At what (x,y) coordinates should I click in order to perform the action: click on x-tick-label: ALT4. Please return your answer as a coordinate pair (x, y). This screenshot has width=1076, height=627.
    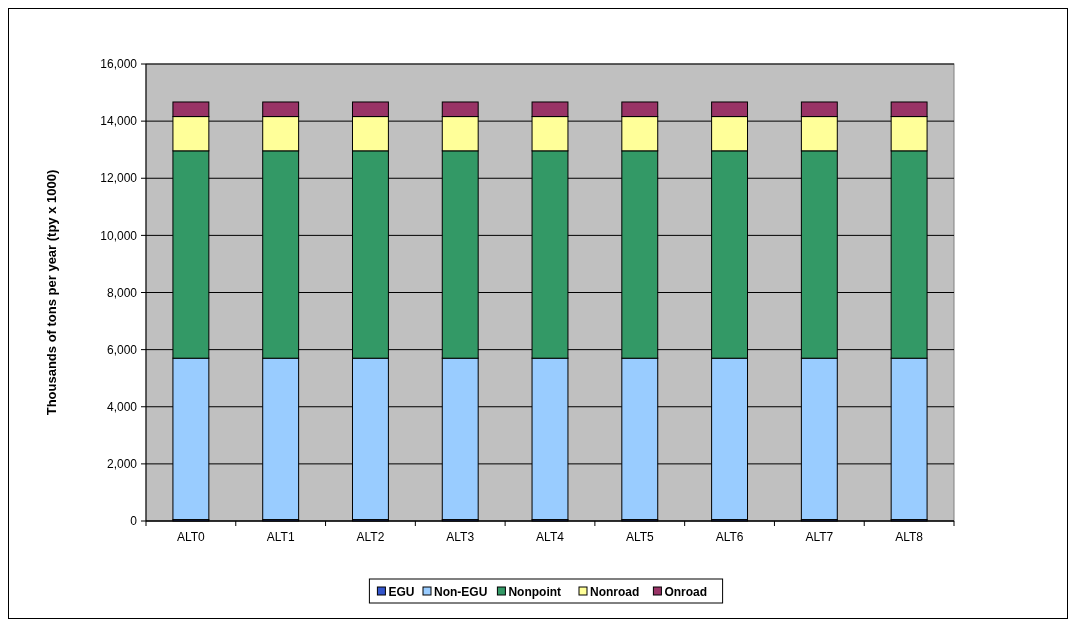
    Looking at the image, I should click on (550, 537).